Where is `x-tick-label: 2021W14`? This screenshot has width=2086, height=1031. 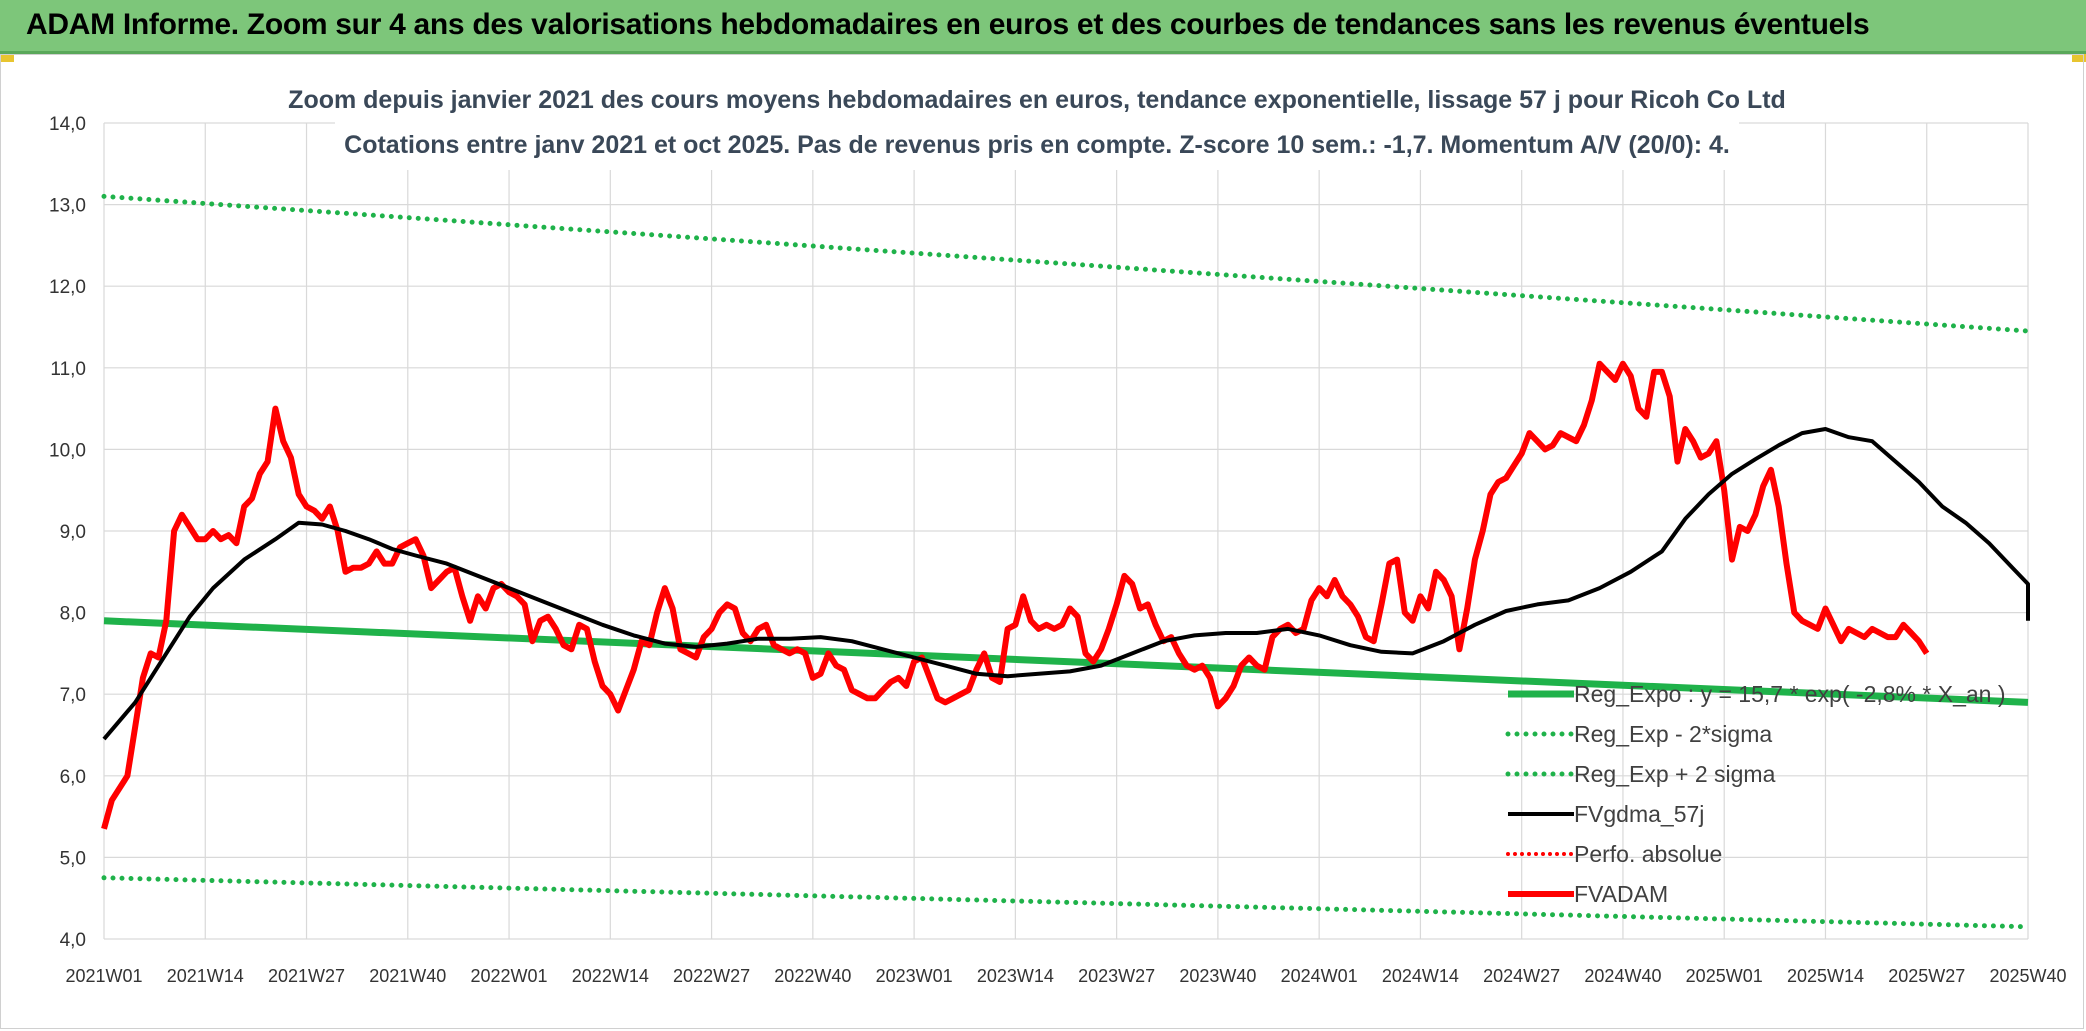
x-tick-label: 2021W14 is located at coordinates (205, 976).